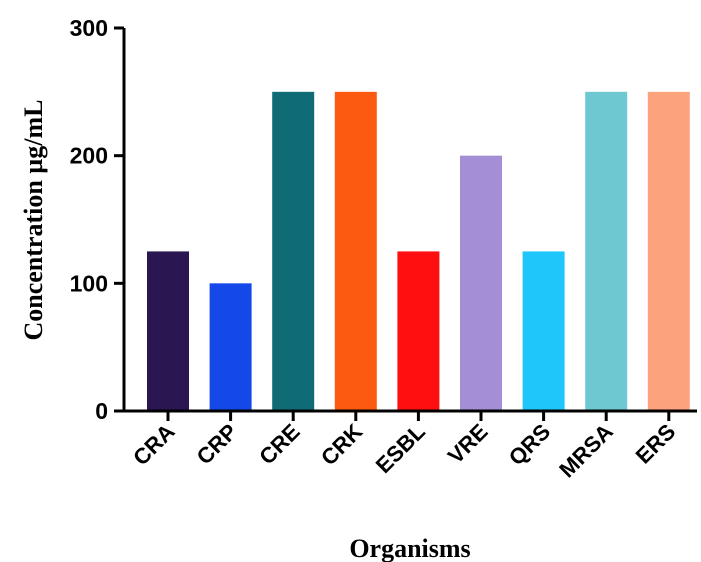 This screenshot has width=701, height=562. What do you see at coordinates (355, 251) in the screenshot?
I see `bar-crk` at bounding box center [355, 251].